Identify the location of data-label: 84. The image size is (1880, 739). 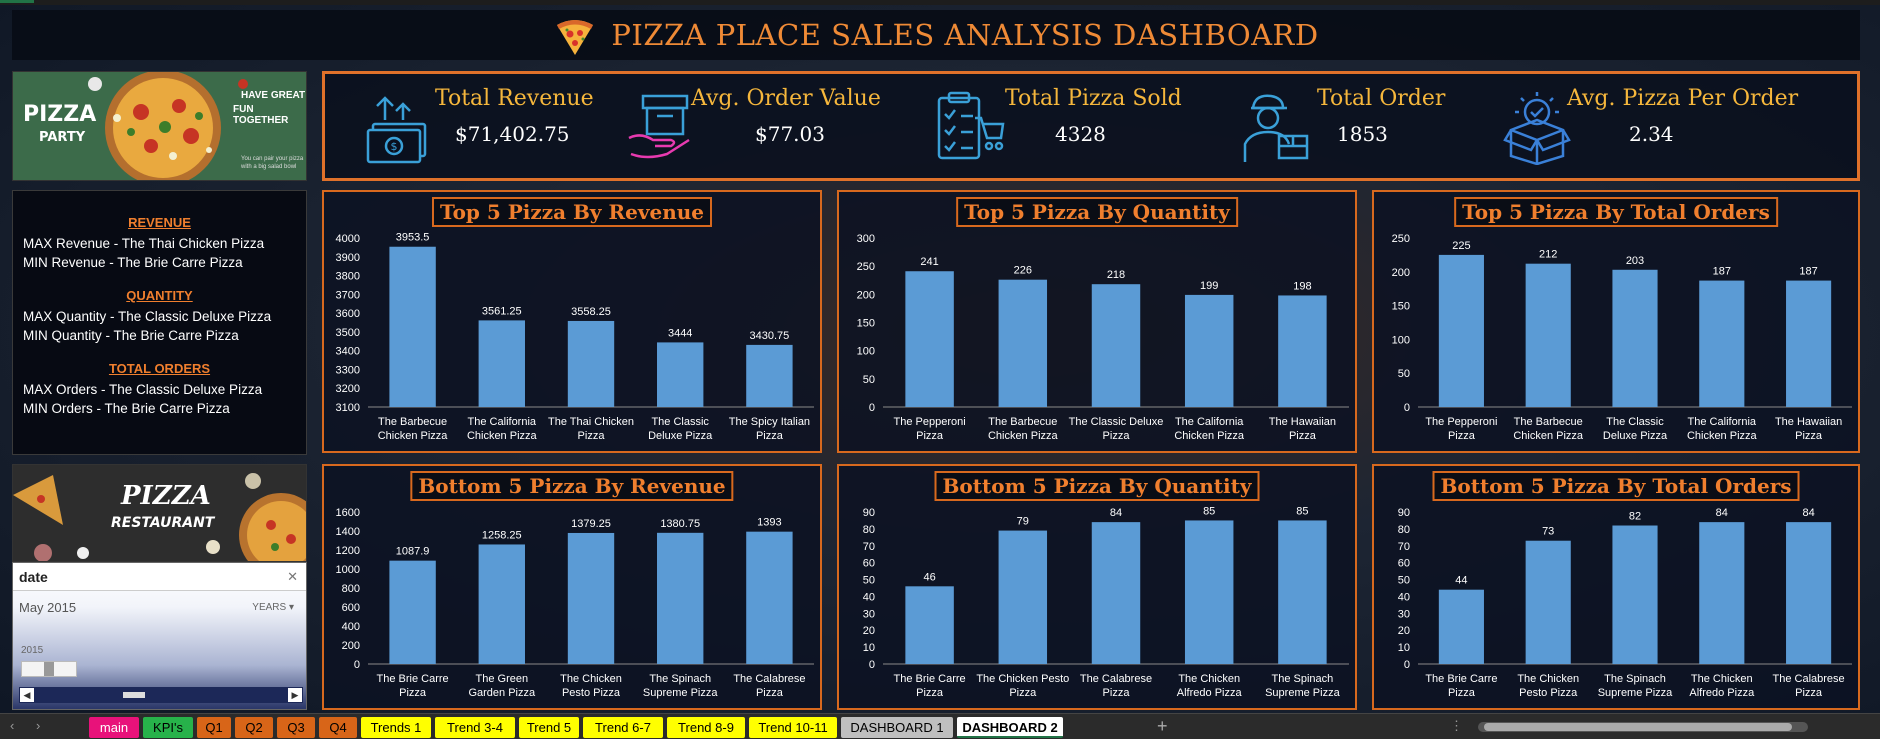
(1808, 513).